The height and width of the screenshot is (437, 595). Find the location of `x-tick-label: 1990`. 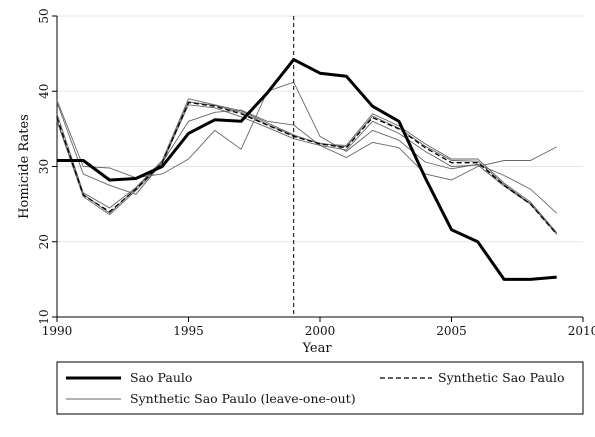

x-tick-label: 1990 is located at coordinates (57, 331).